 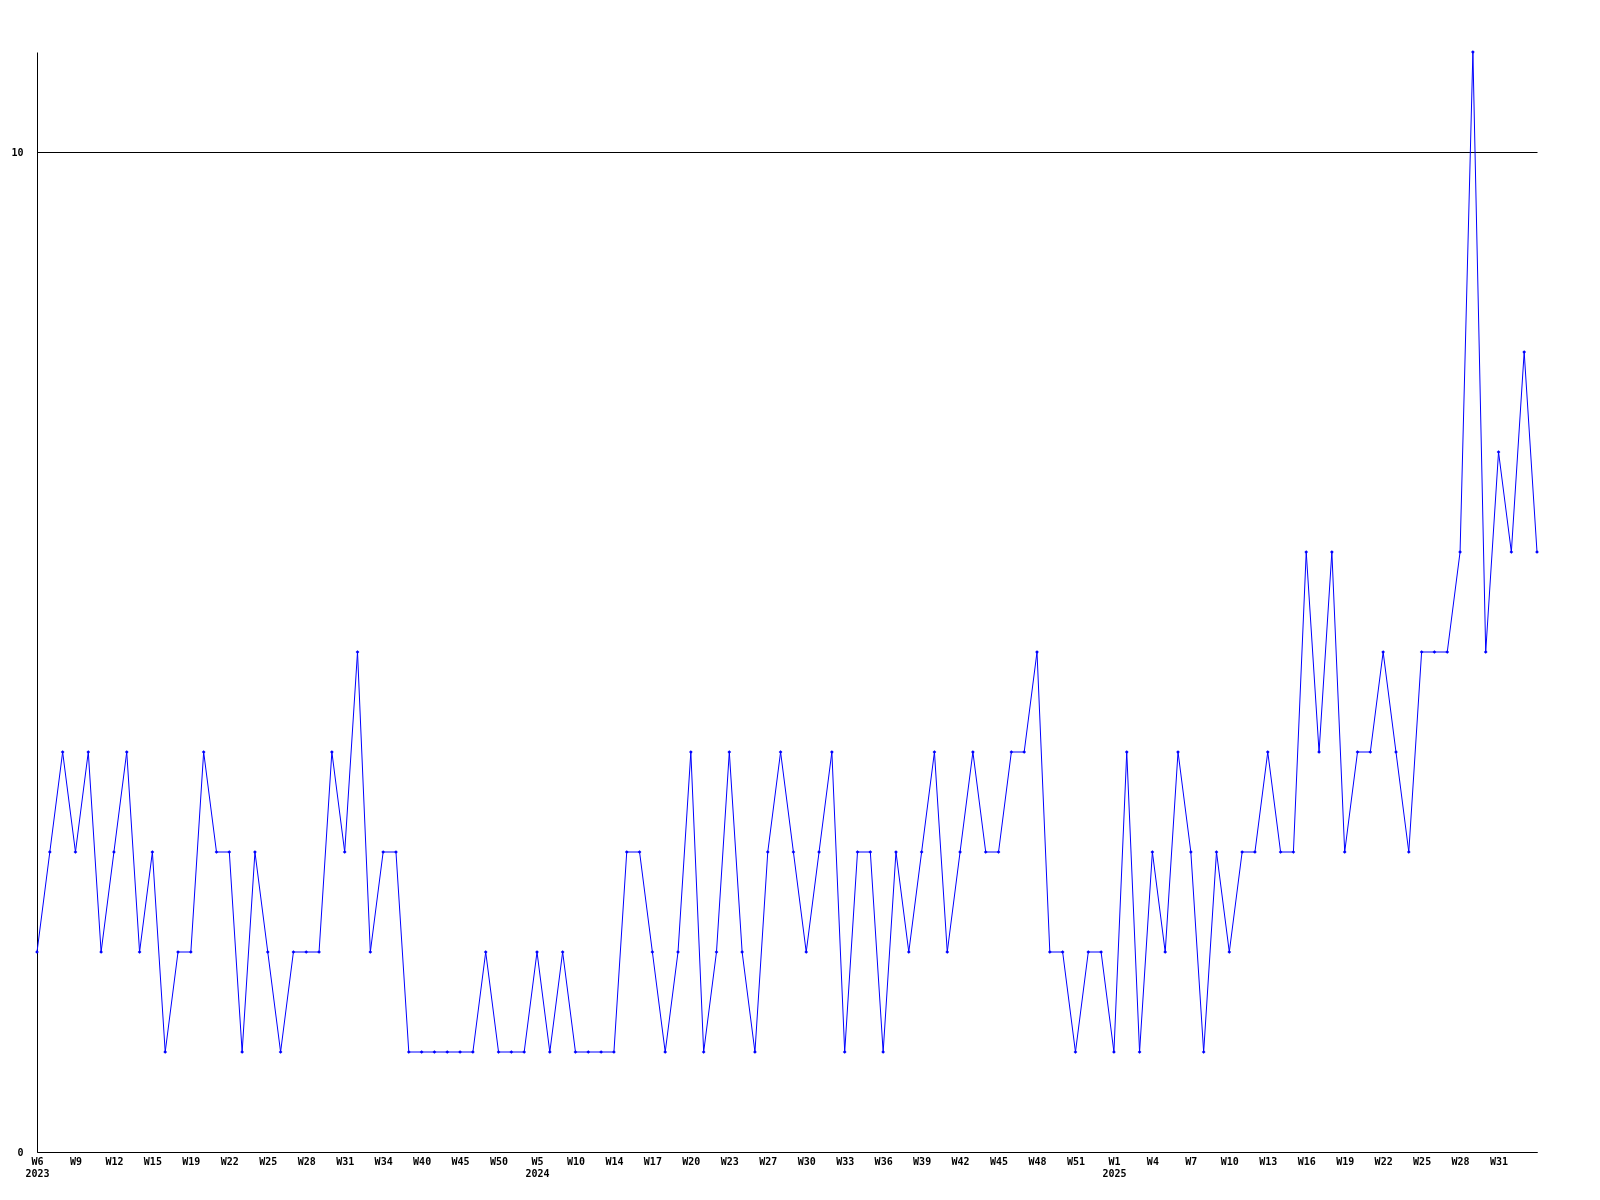 What do you see at coordinates (729, 1161) in the screenshot?
I see `x-tick-label: W23` at bounding box center [729, 1161].